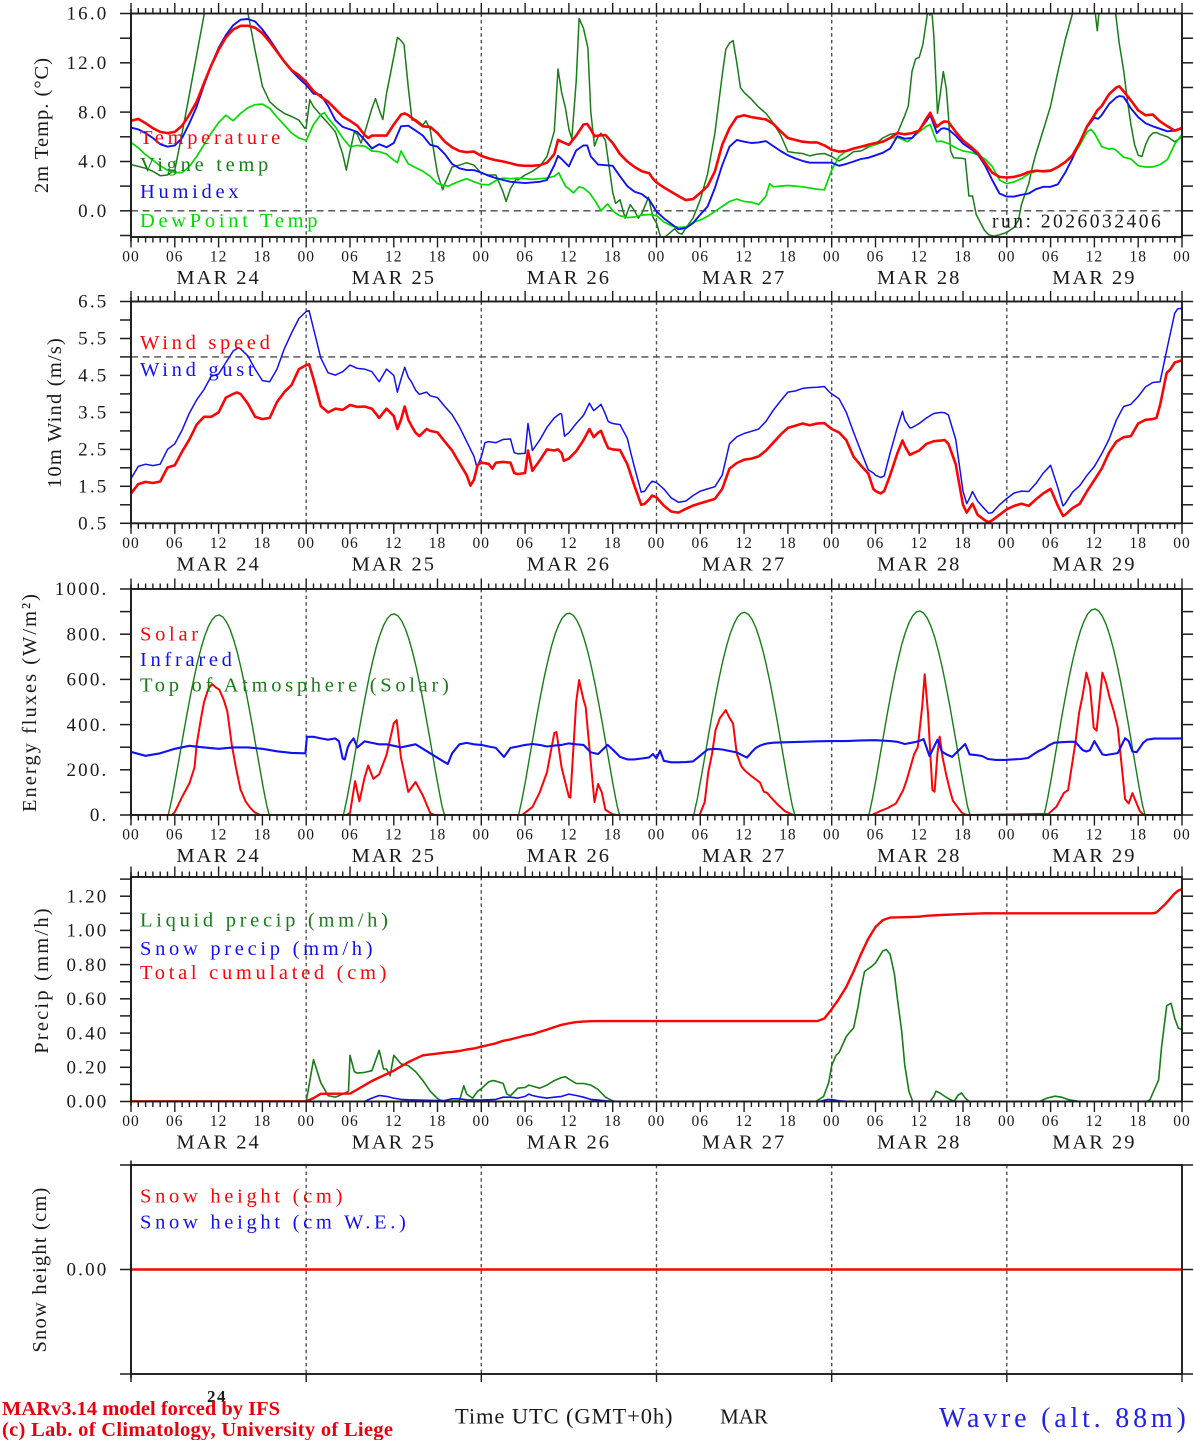 This screenshot has height=1445, width=1194. What do you see at coordinates (188, 660) in the screenshot?
I see `svg-text: Infrared` at bounding box center [188, 660].